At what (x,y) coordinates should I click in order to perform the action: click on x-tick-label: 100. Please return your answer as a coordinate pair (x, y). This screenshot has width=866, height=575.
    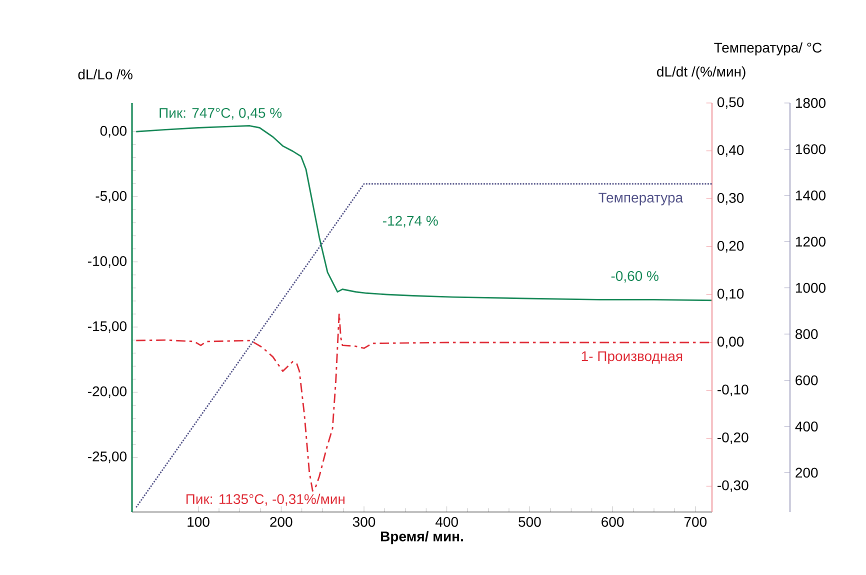
    Looking at the image, I should click on (199, 521).